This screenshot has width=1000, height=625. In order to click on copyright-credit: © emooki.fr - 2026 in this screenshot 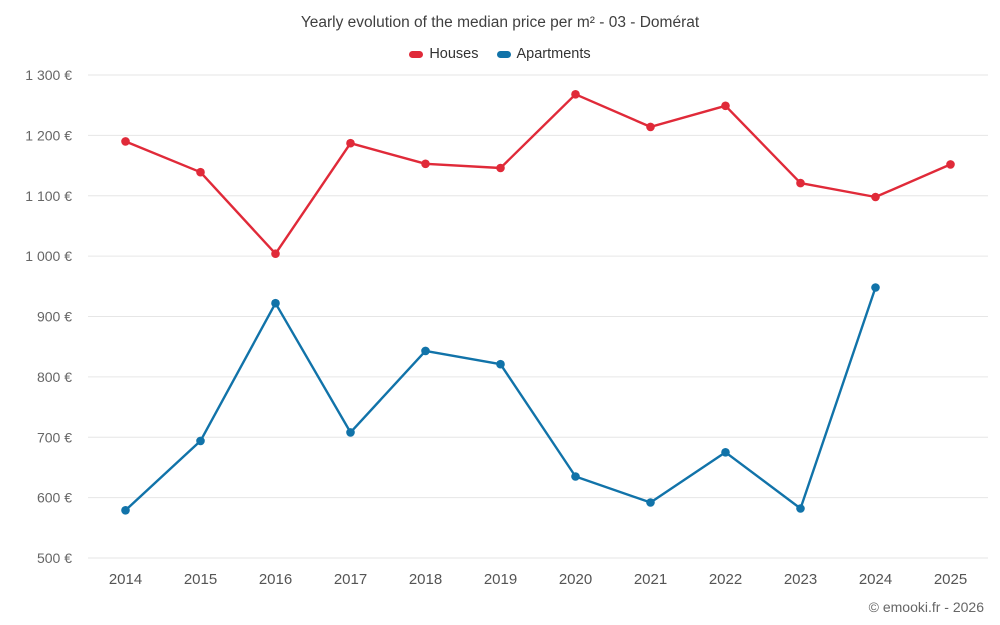, I will do `click(926, 607)`.